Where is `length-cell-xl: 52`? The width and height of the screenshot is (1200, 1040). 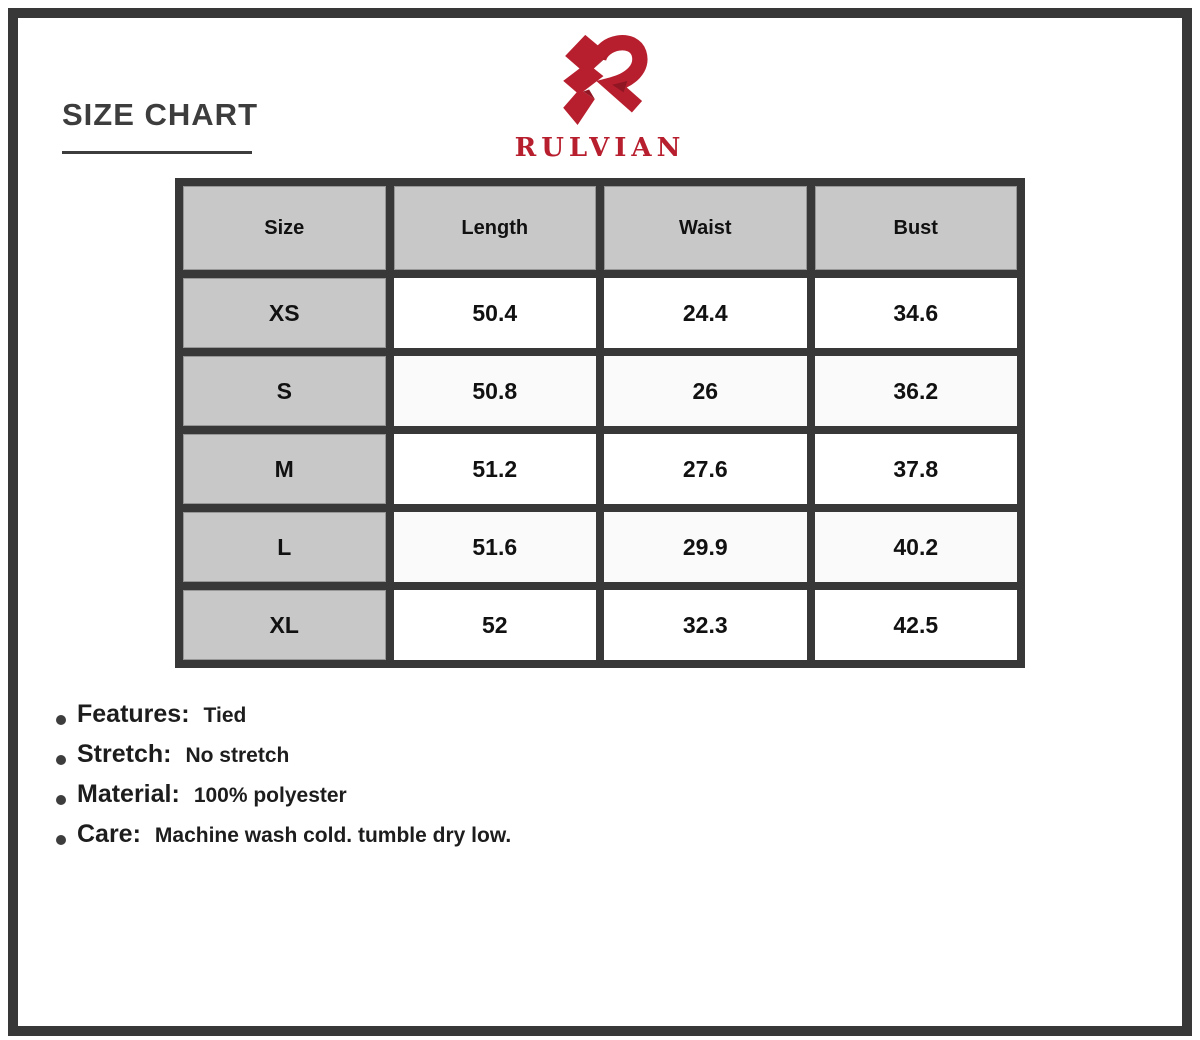
length-cell-xl: 52 is located at coordinates (494, 625).